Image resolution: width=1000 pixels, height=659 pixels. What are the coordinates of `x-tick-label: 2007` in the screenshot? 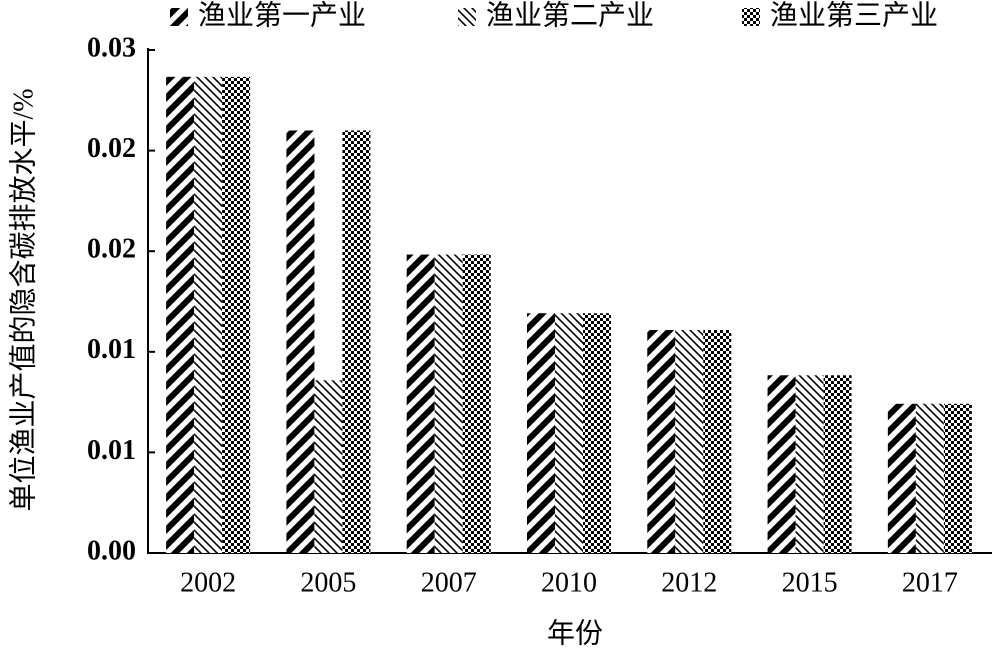 It's located at (449, 582).